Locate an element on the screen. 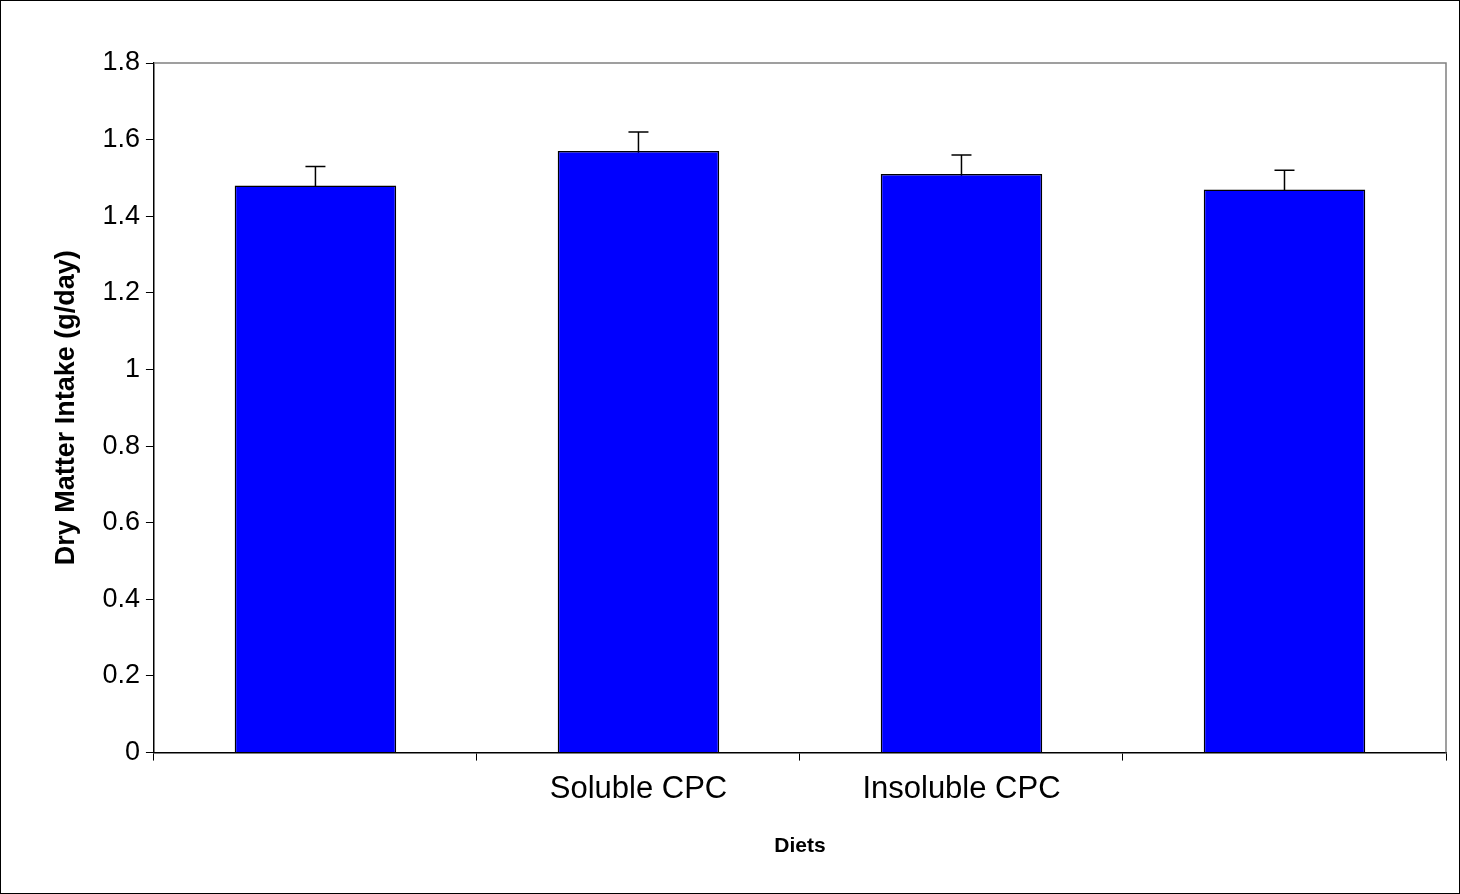 The height and width of the screenshot is (894, 1460). y-tick-label: 0.2 is located at coordinates (121, 674).